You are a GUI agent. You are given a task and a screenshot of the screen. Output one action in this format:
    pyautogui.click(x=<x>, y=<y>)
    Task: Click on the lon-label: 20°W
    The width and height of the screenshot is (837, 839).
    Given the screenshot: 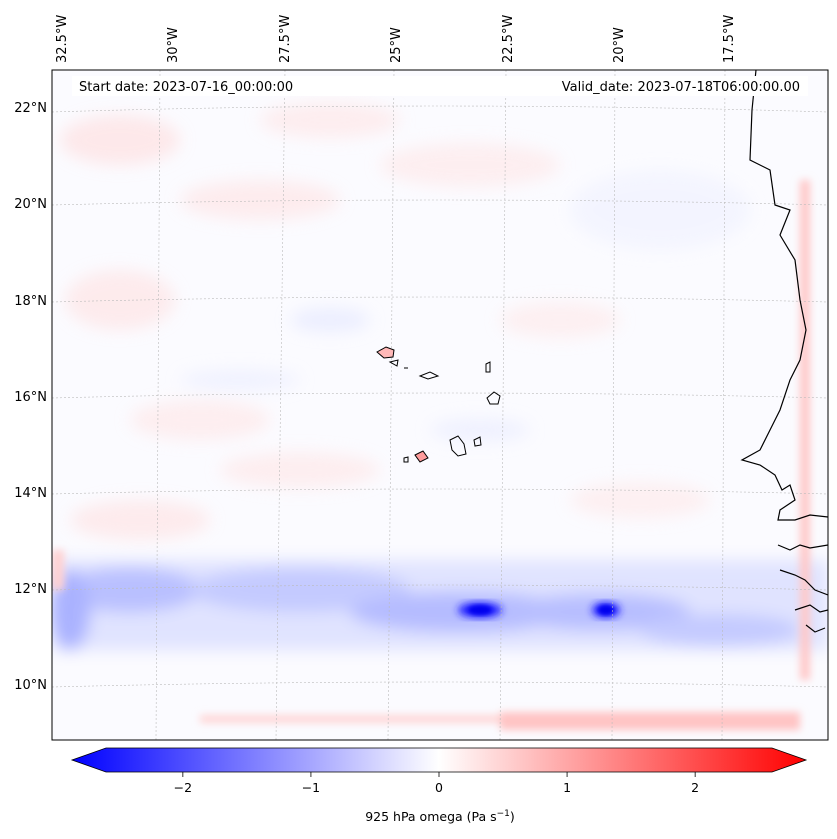 What is the action you would take?
    pyautogui.click(x=619, y=45)
    